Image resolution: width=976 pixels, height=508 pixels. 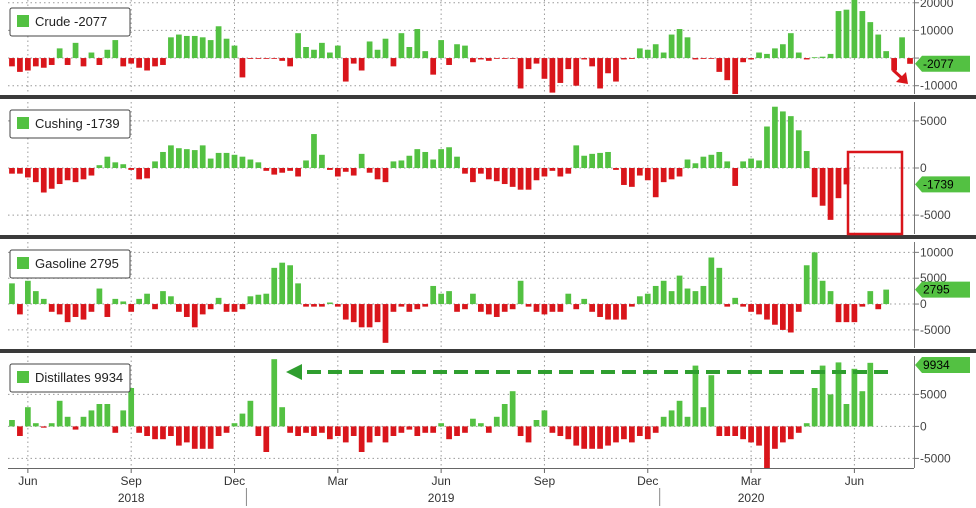 I want to click on legend-swatch, so click(x=23, y=123).